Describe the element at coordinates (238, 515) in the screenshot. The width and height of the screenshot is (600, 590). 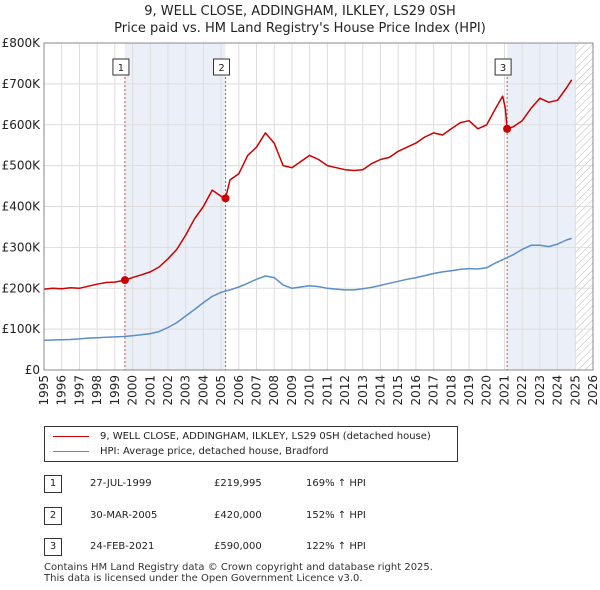
I see `transaction-price: £420,000` at that location.